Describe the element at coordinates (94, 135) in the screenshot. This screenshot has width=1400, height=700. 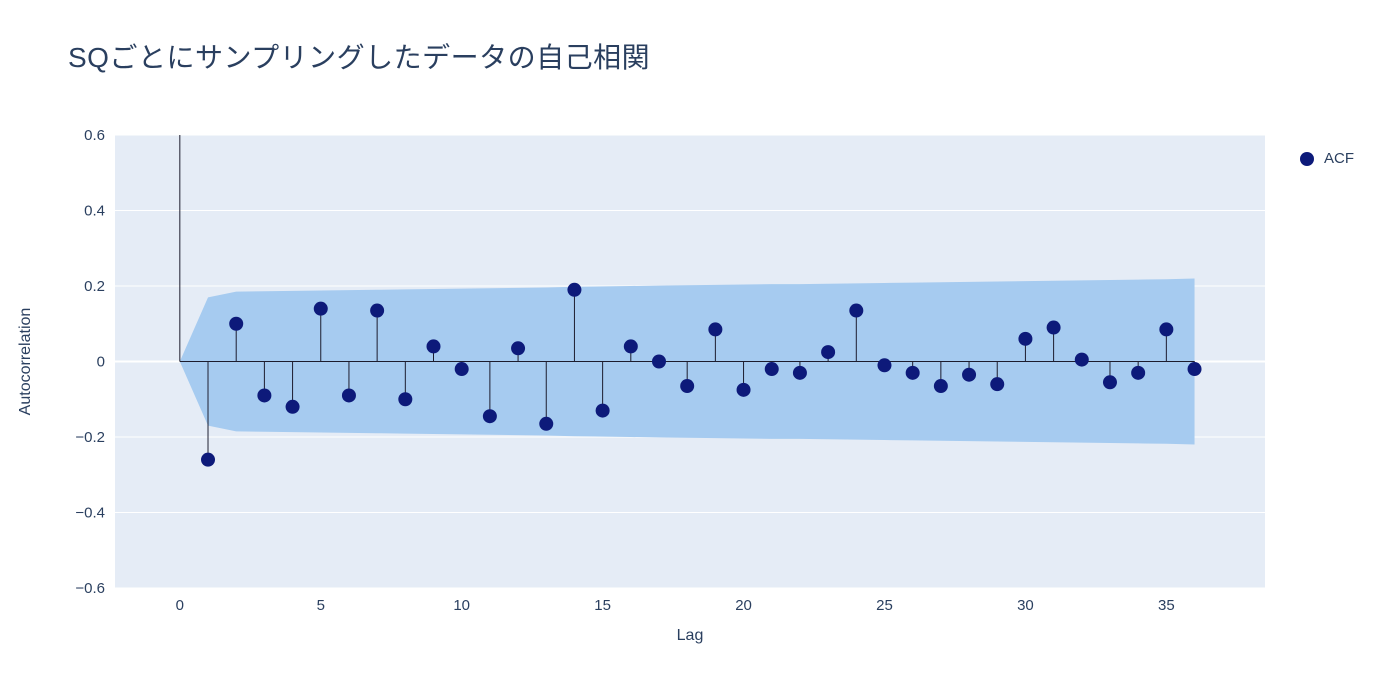
I see `y-tick-label: 0.6` at that location.